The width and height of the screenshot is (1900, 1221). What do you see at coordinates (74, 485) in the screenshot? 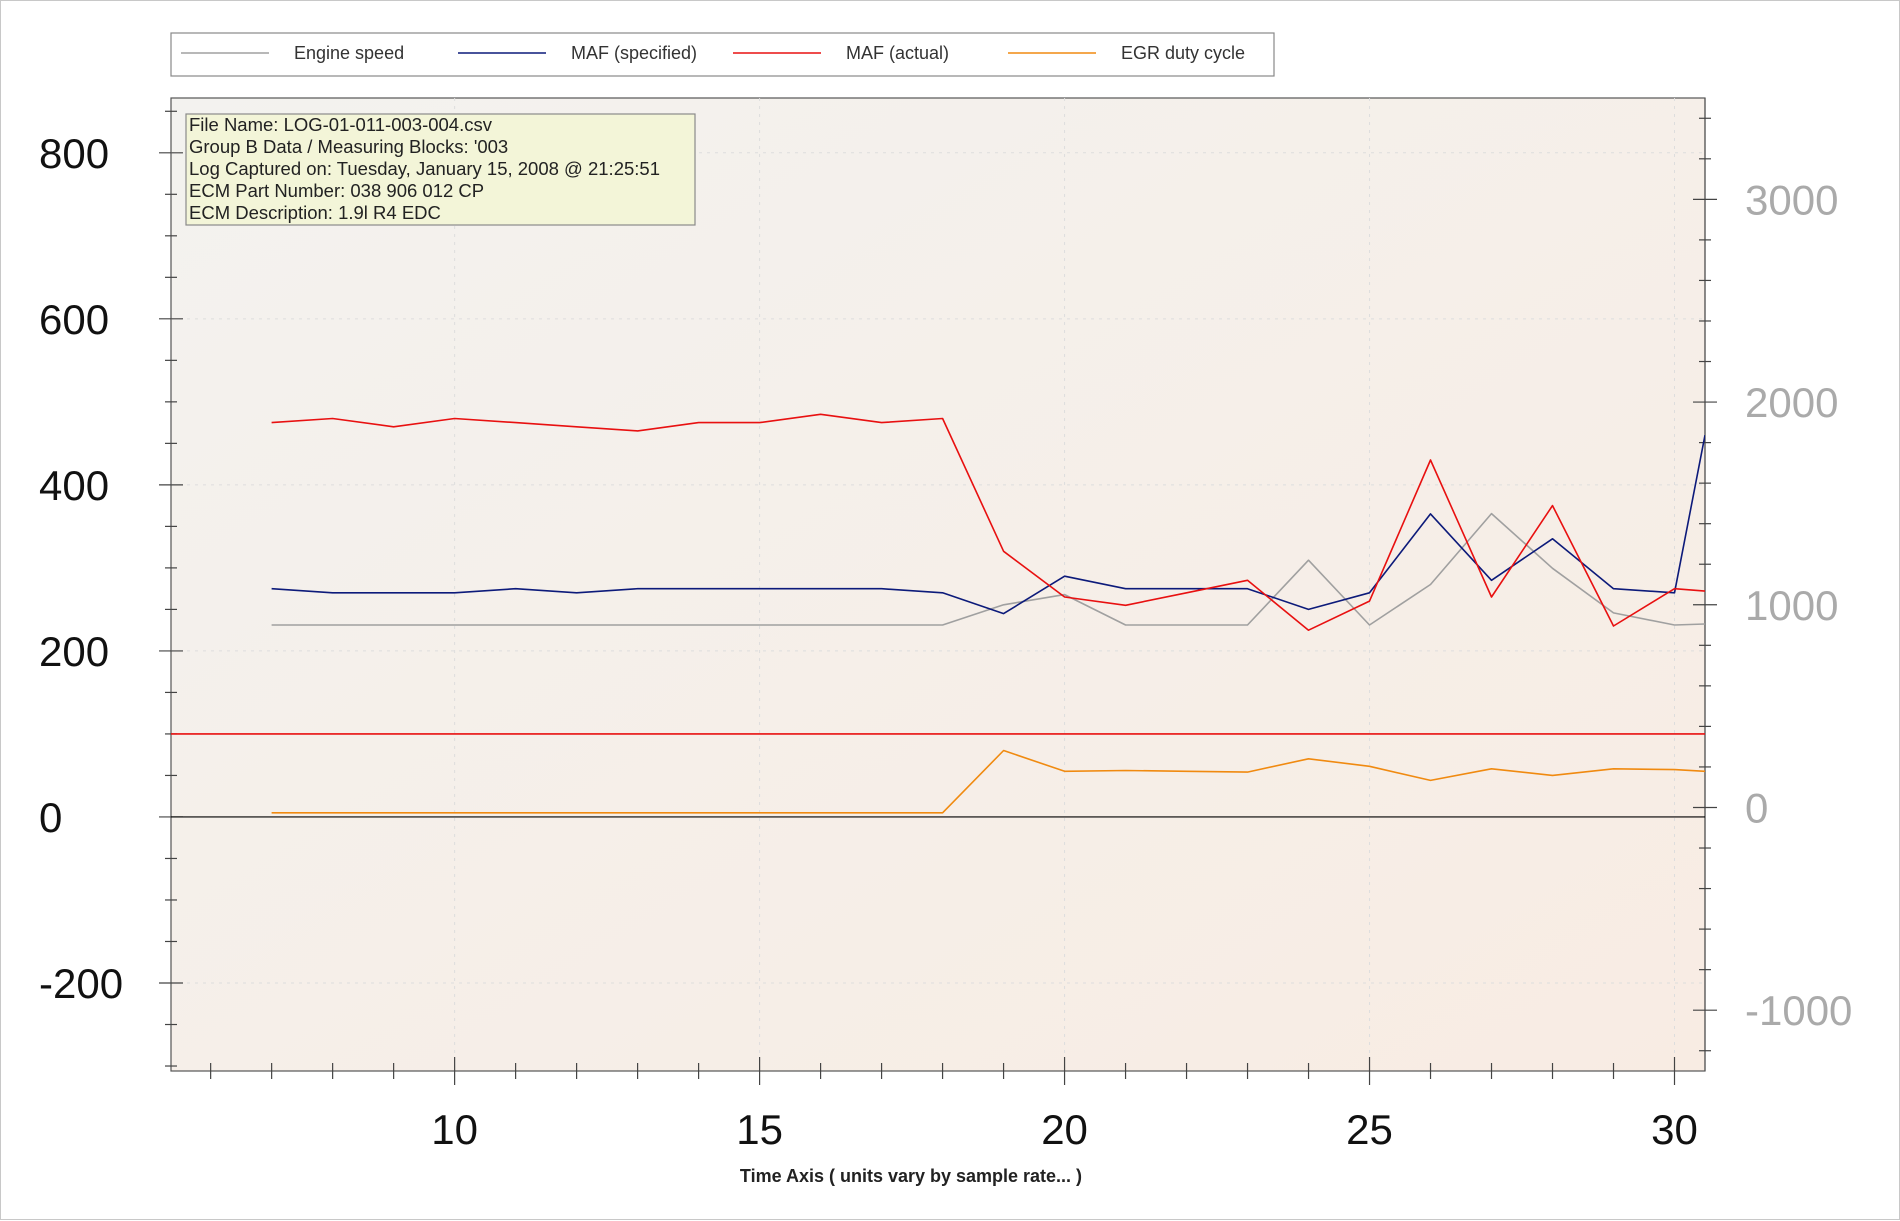
I see `left-tick-label: 400` at bounding box center [74, 485].